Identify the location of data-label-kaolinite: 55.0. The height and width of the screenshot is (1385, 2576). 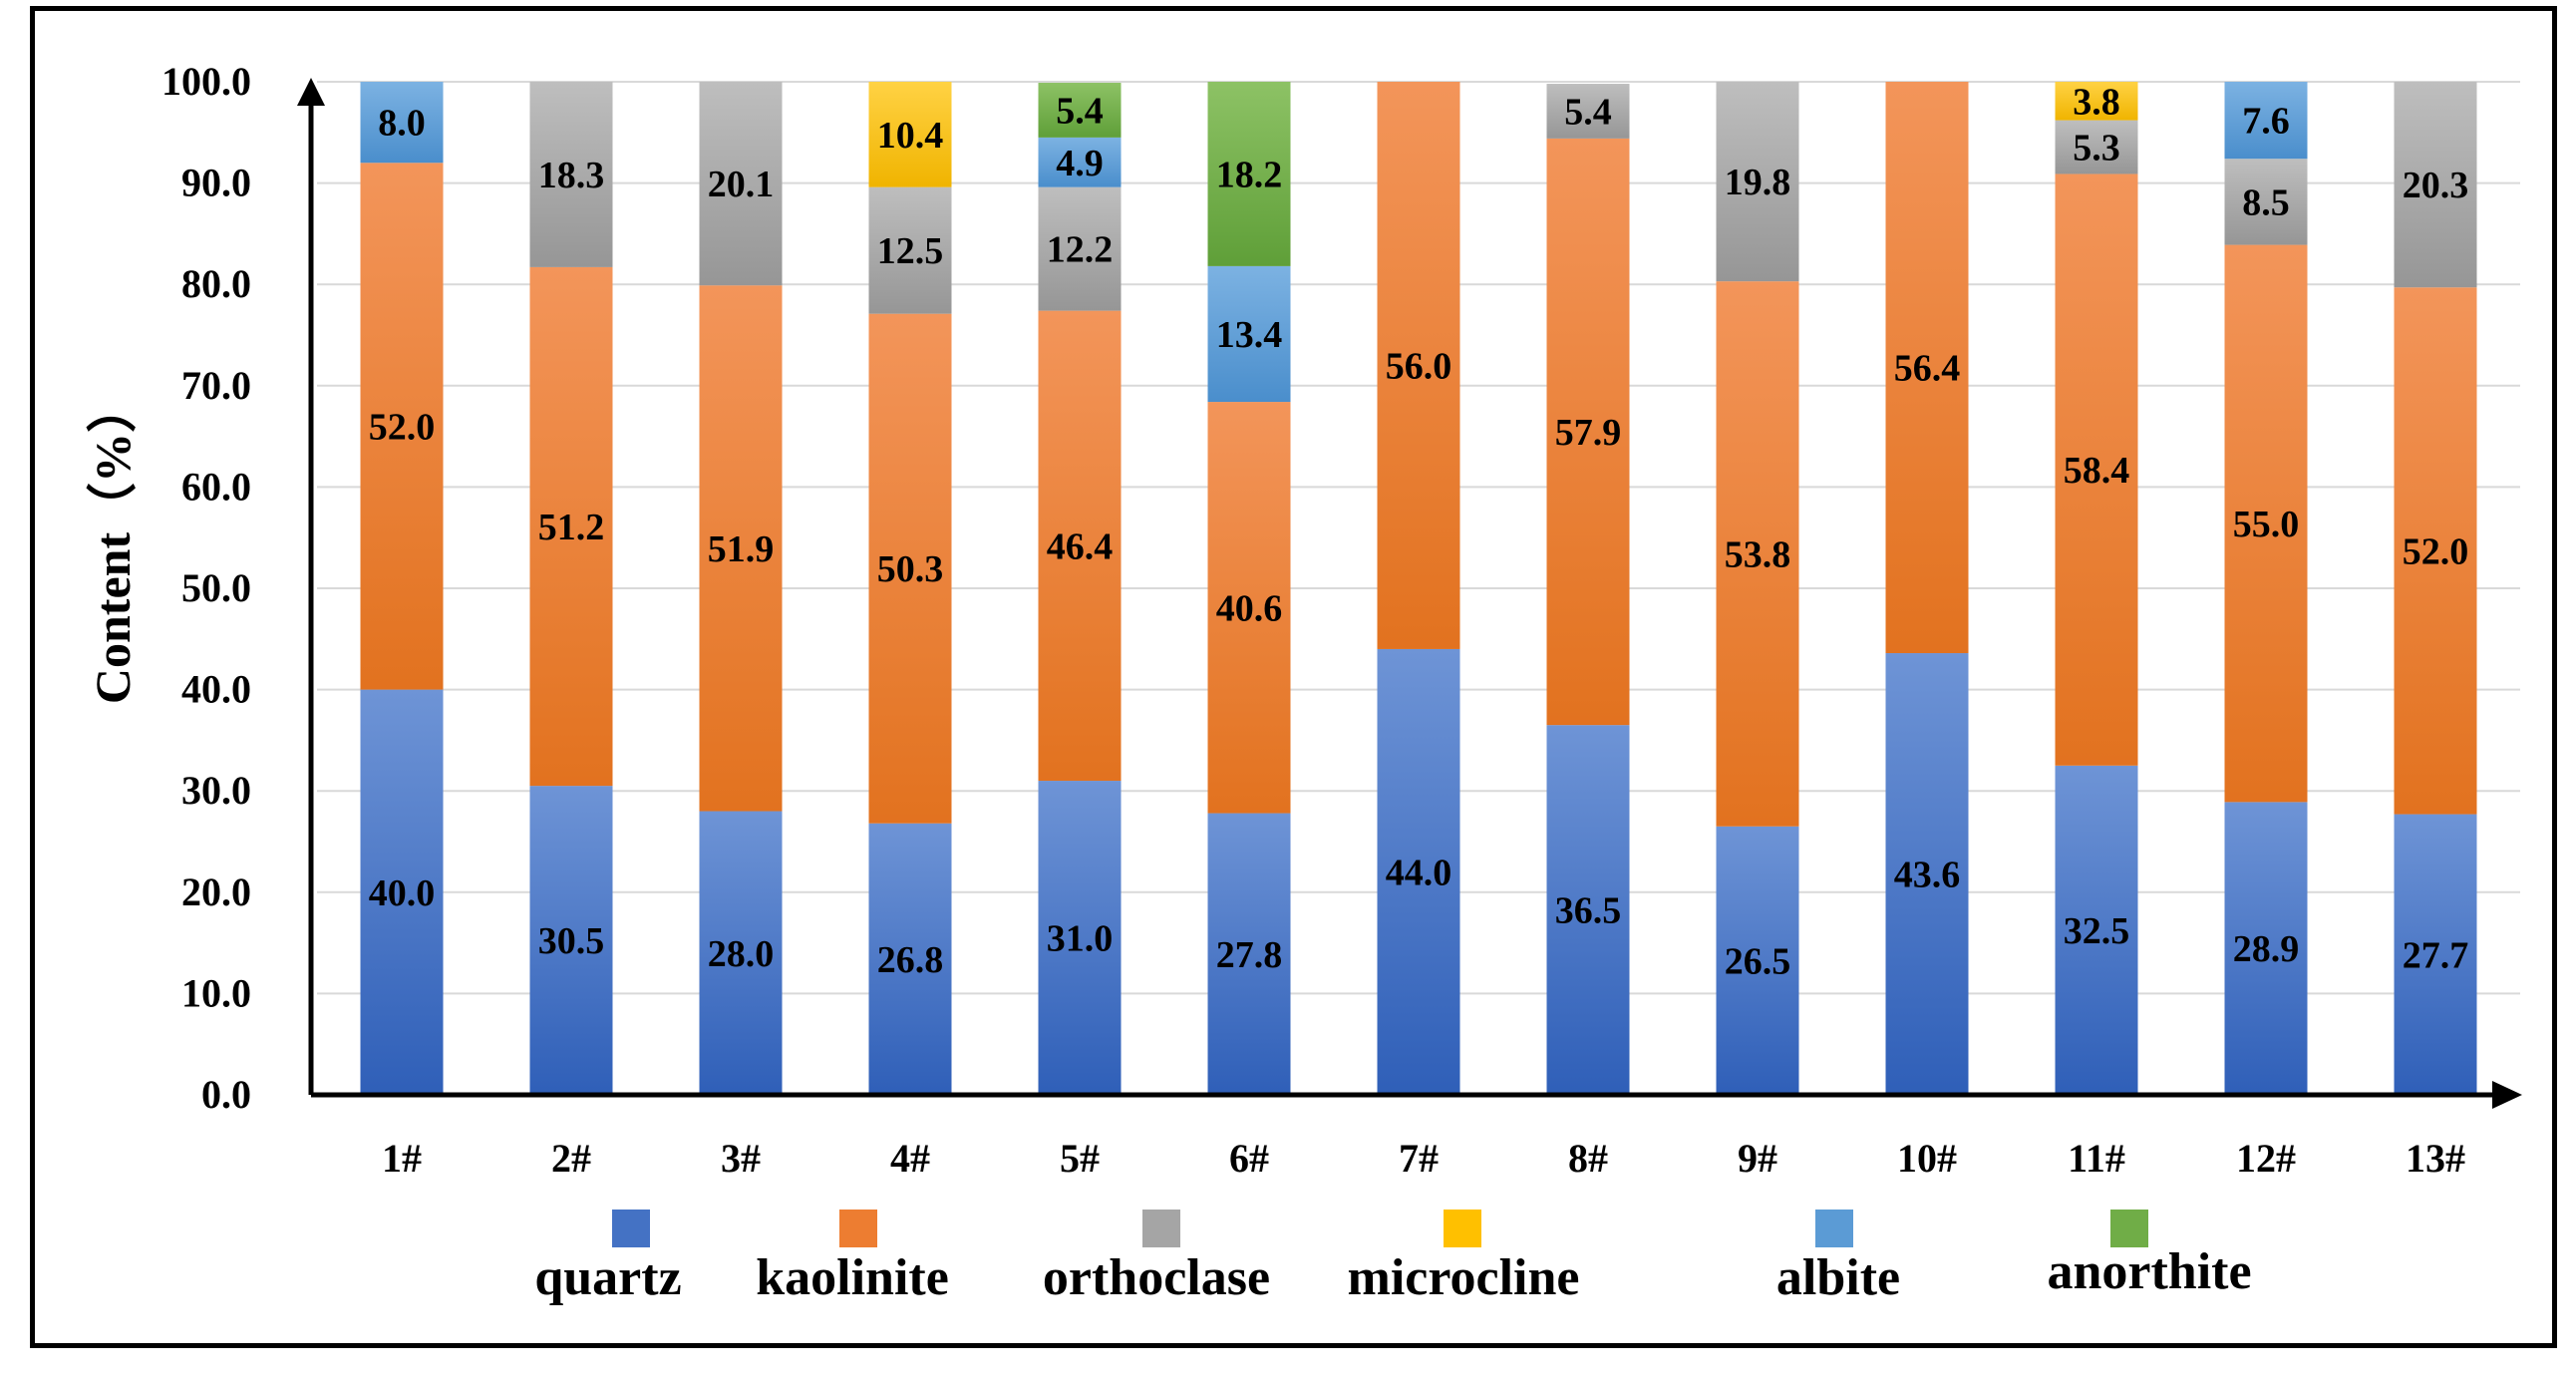
(2266, 524).